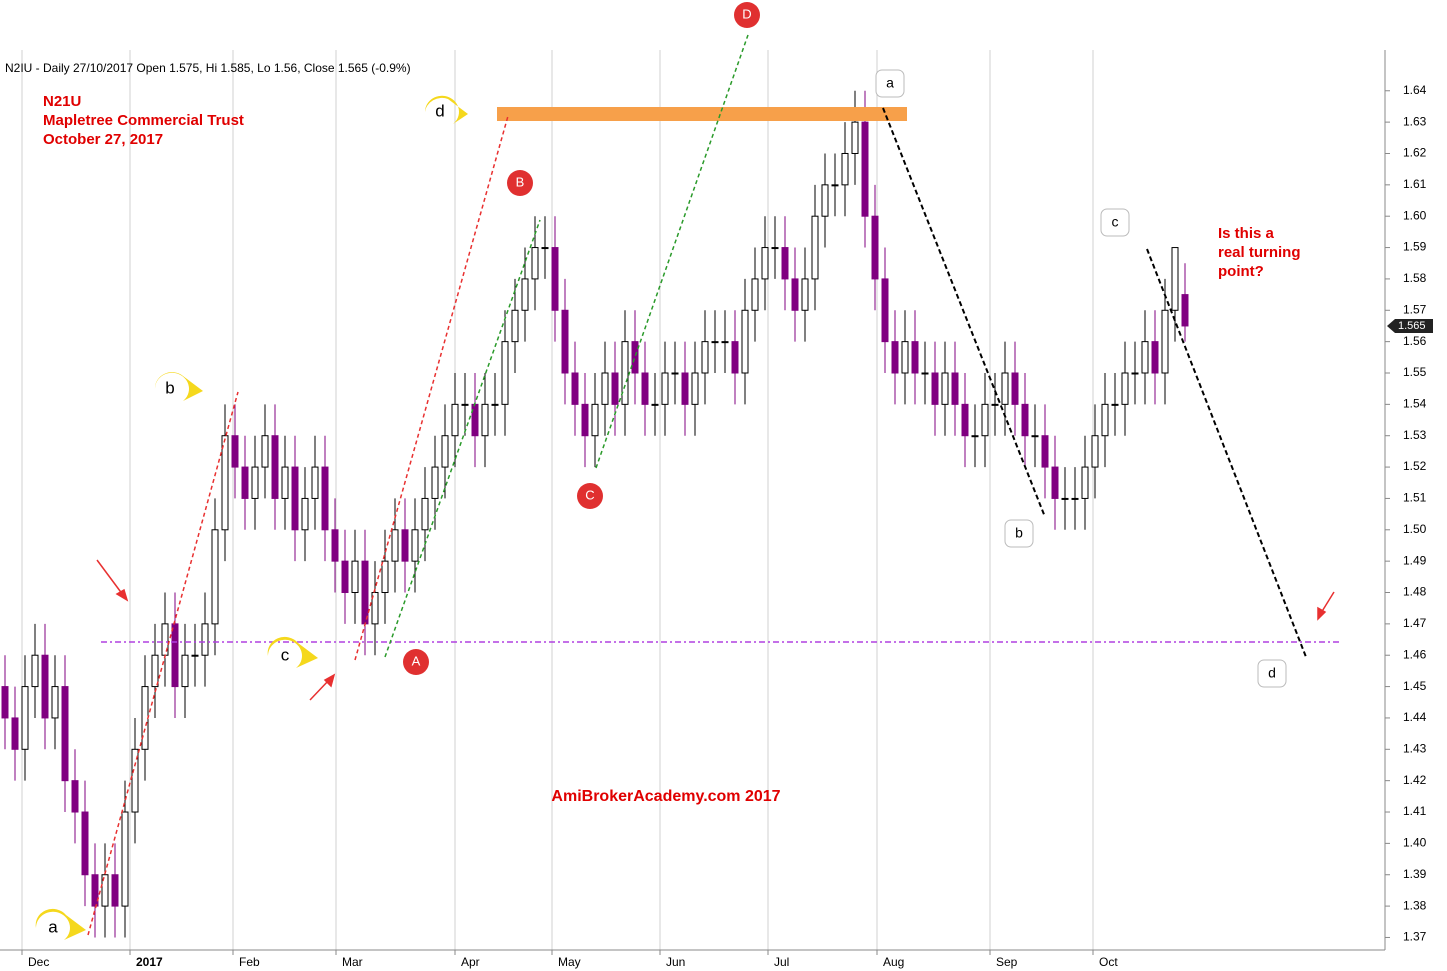 The height and width of the screenshot is (971, 1447). Describe the element at coordinates (149, 962) in the screenshot. I see `x-tick-label: 2017` at that location.